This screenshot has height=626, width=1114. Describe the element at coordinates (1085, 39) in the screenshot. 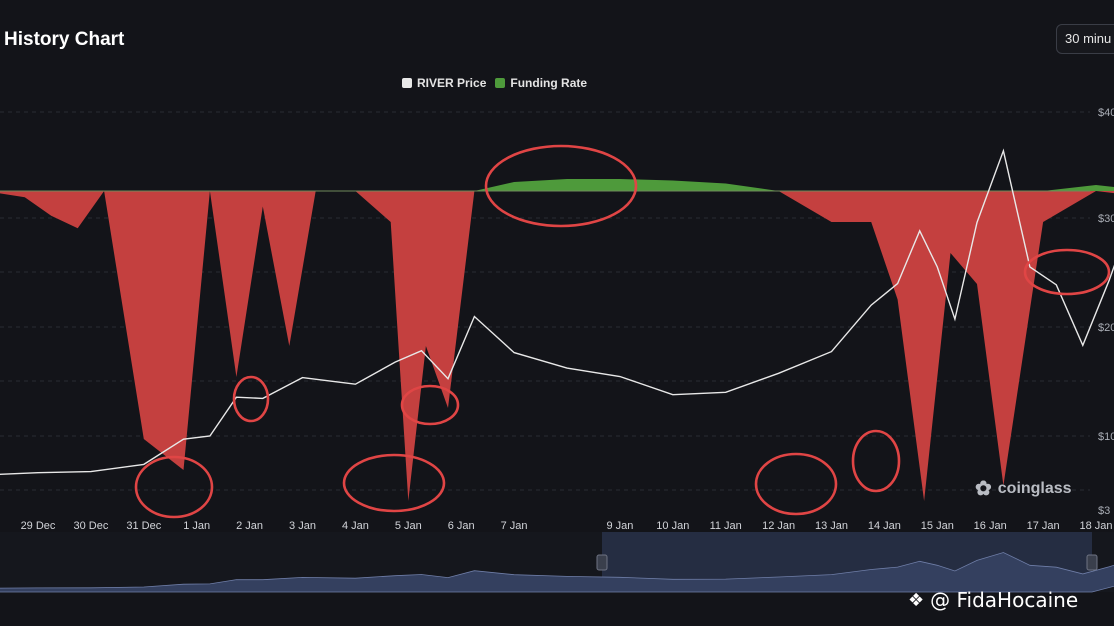

I see `interval-select: 30 minu` at that location.